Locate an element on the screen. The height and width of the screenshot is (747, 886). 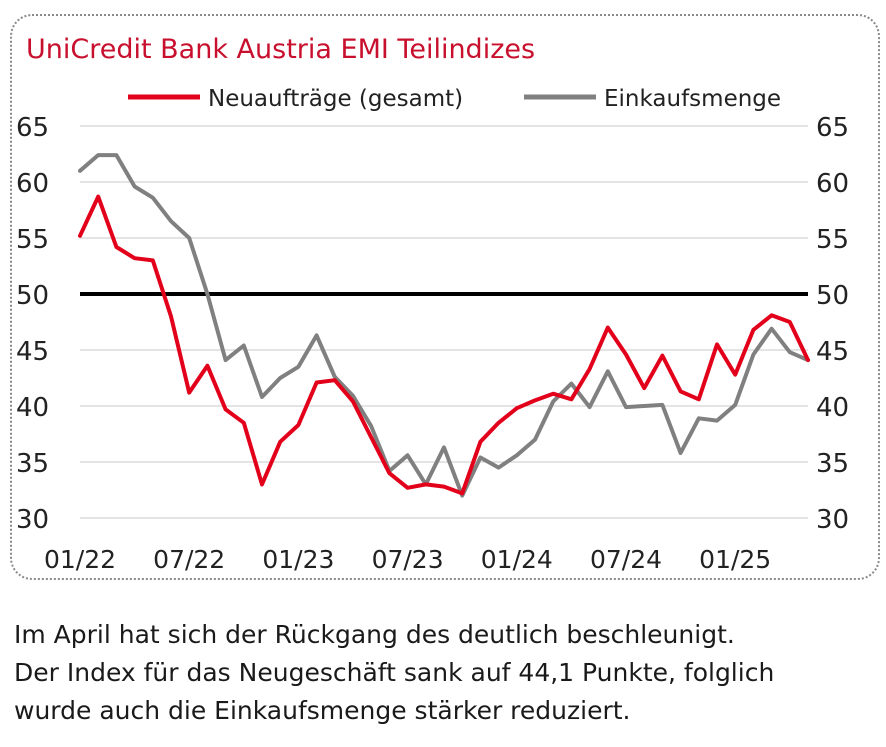
x-axis: 01/22 07/22 01/23 07/23 01/24 07/24 01/25 is located at coordinates (407, 559).